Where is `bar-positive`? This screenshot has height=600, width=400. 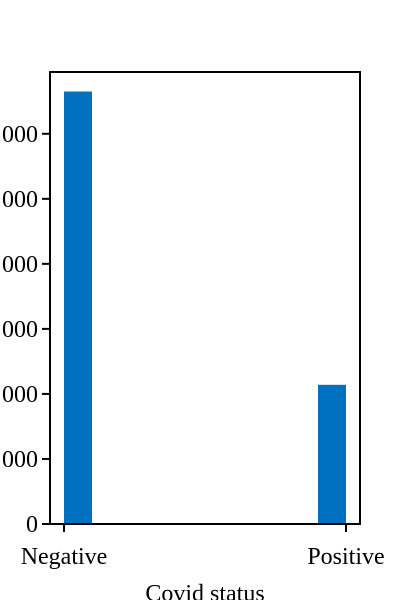 bar-positive is located at coordinates (332, 454).